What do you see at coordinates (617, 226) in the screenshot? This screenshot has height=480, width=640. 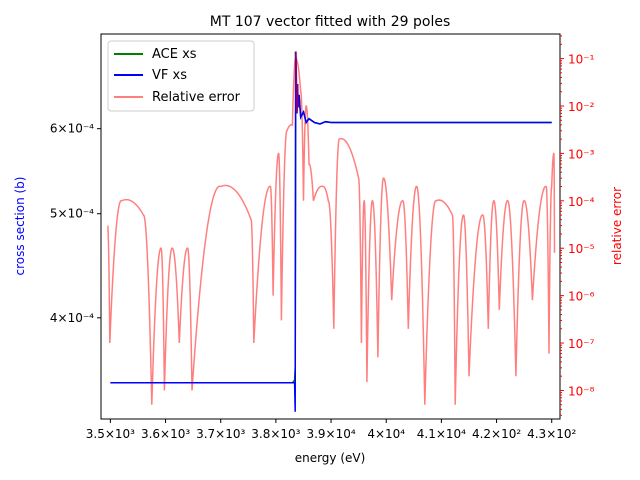 I see `right-y-axis-label: relative error` at bounding box center [617, 226].